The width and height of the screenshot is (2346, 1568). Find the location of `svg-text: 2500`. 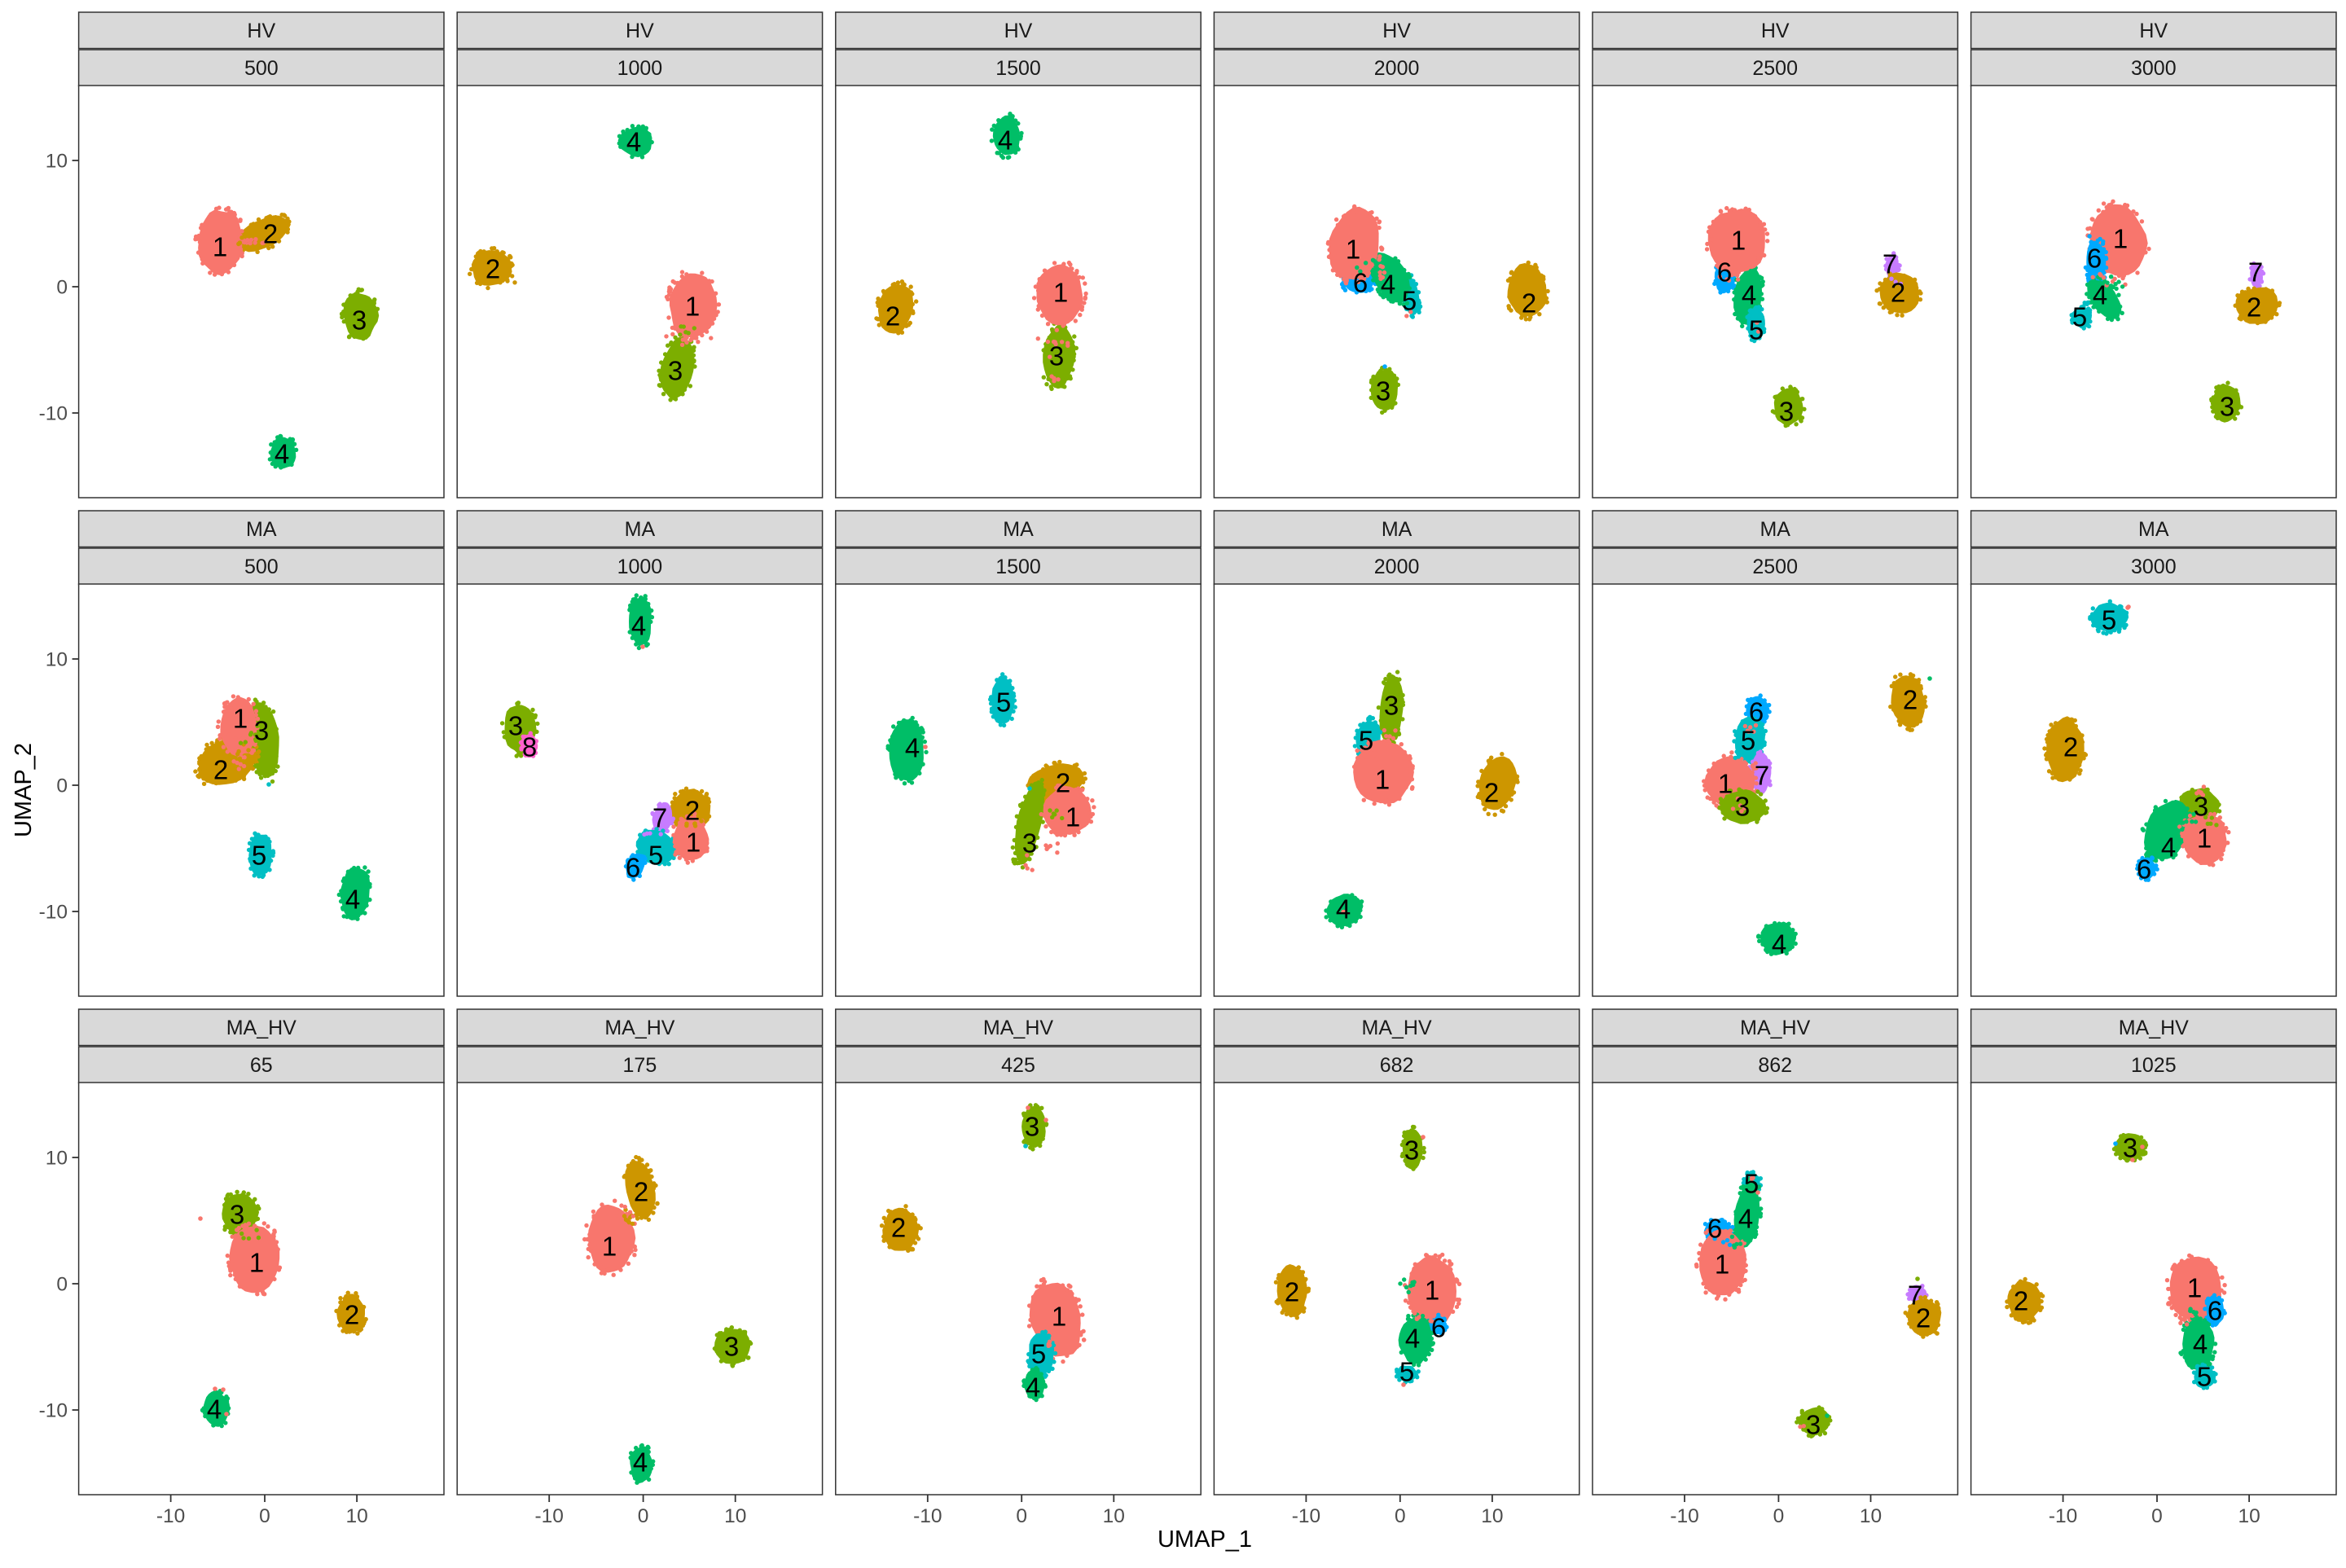

svg-text: 2500 is located at coordinates (1775, 68).